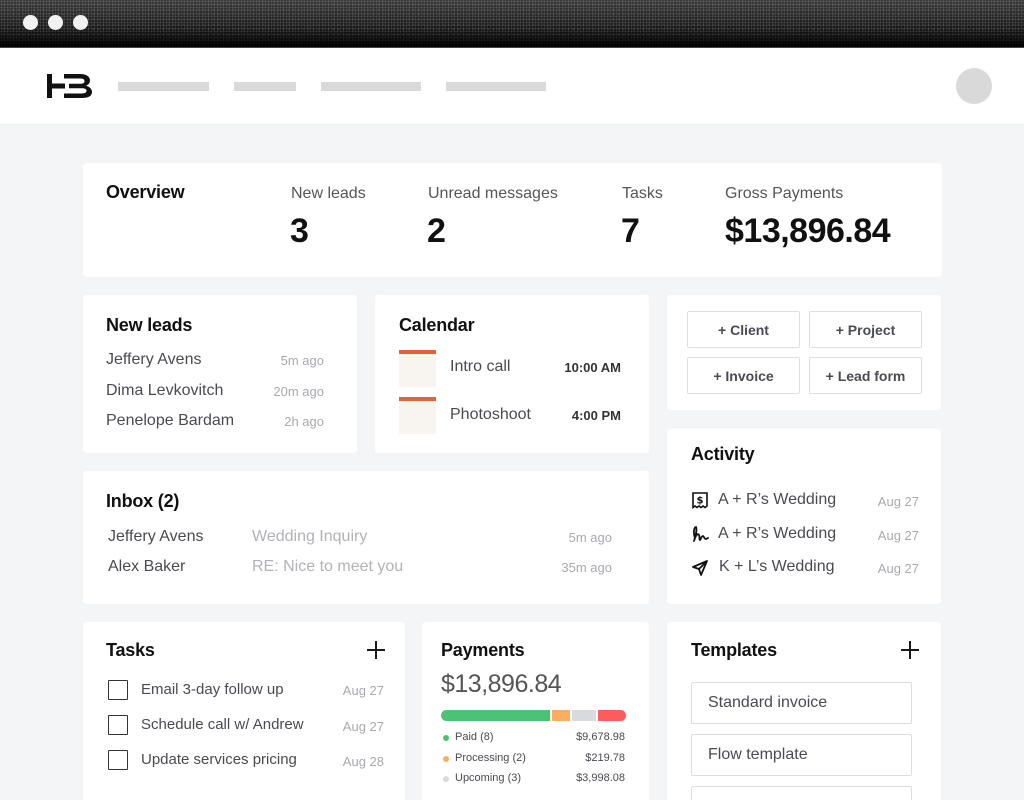  I want to click on new-leads-title: New leads, so click(149, 325).